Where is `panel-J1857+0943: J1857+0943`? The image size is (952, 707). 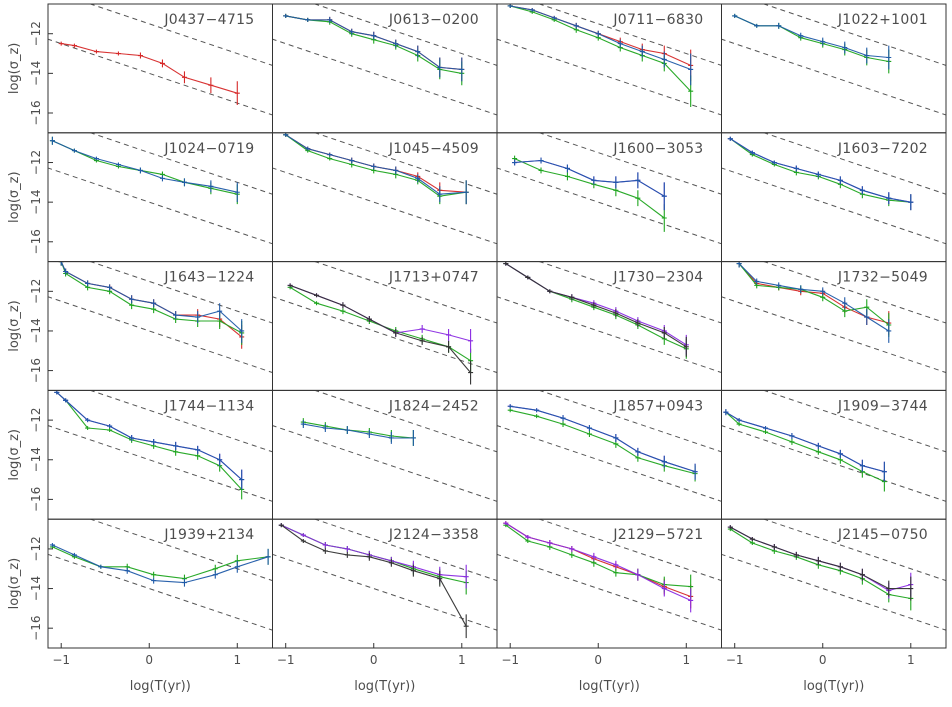 panel-J1857+0943: J1857+0943 is located at coordinates (609, 454).